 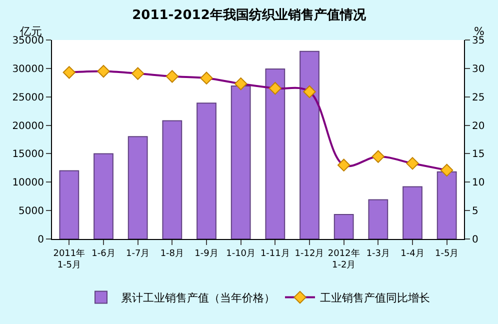 What do you see at coordinates (249, 14) in the screenshot?
I see `chart-title: 2011-2012年我国纺织业销售产值情况` at bounding box center [249, 14].